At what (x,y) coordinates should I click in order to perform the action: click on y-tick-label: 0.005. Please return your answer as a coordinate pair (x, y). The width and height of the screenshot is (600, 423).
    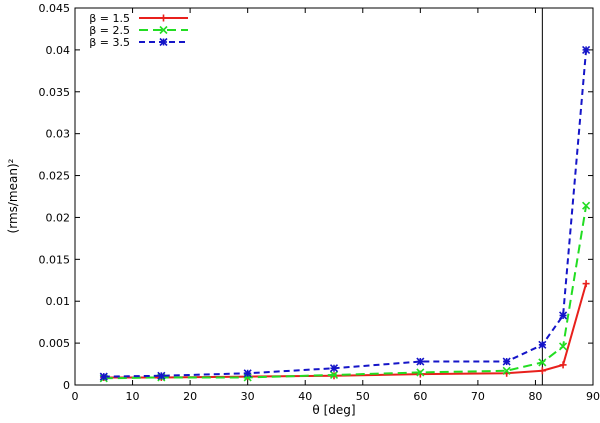
    Looking at the image, I should click on (55, 343).